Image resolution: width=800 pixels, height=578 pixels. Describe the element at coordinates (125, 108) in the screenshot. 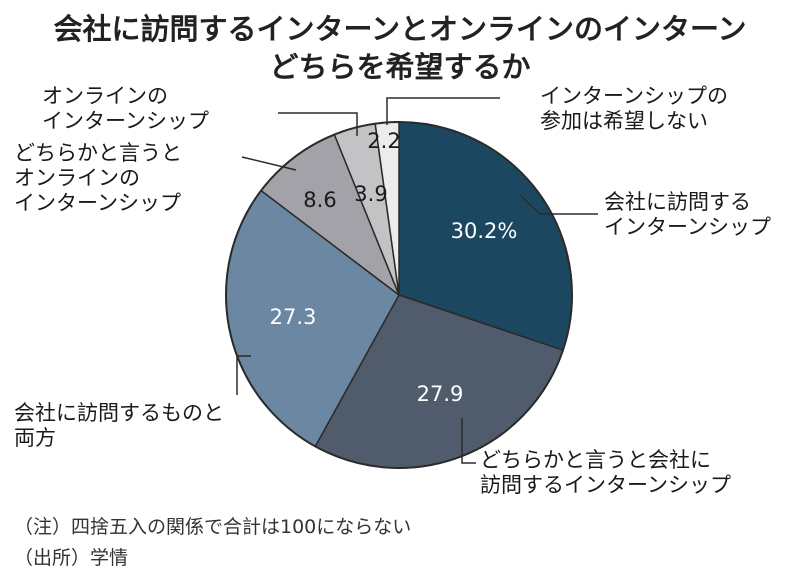

I see `category-label-online: オンラインのインターンシップ` at that location.